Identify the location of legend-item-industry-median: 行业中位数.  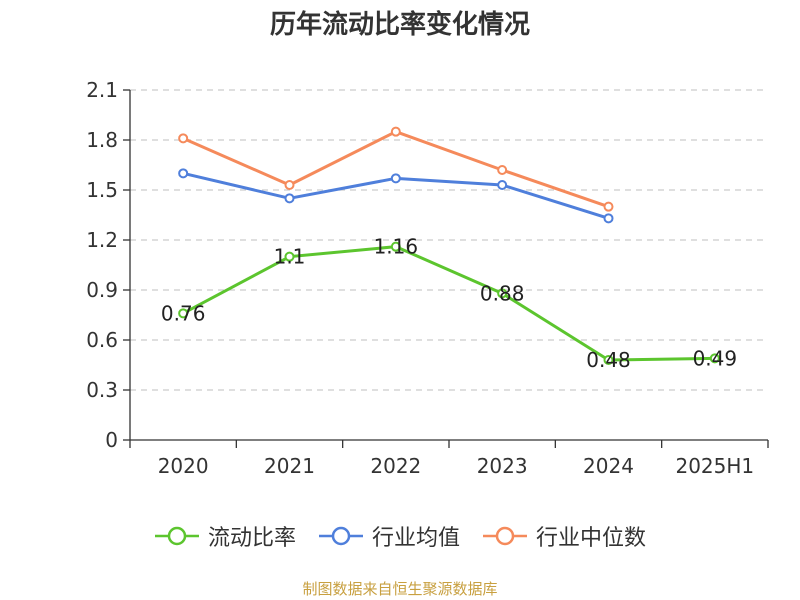
(564, 536).